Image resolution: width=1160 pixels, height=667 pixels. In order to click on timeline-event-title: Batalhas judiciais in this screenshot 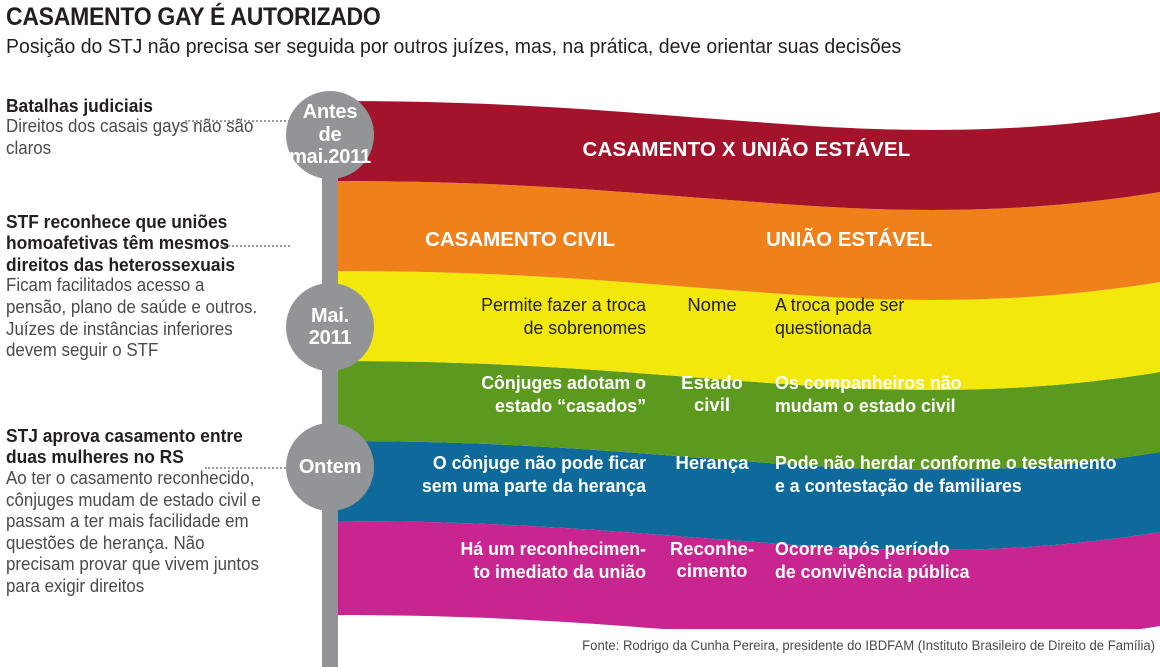, I will do `click(79, 105)`.